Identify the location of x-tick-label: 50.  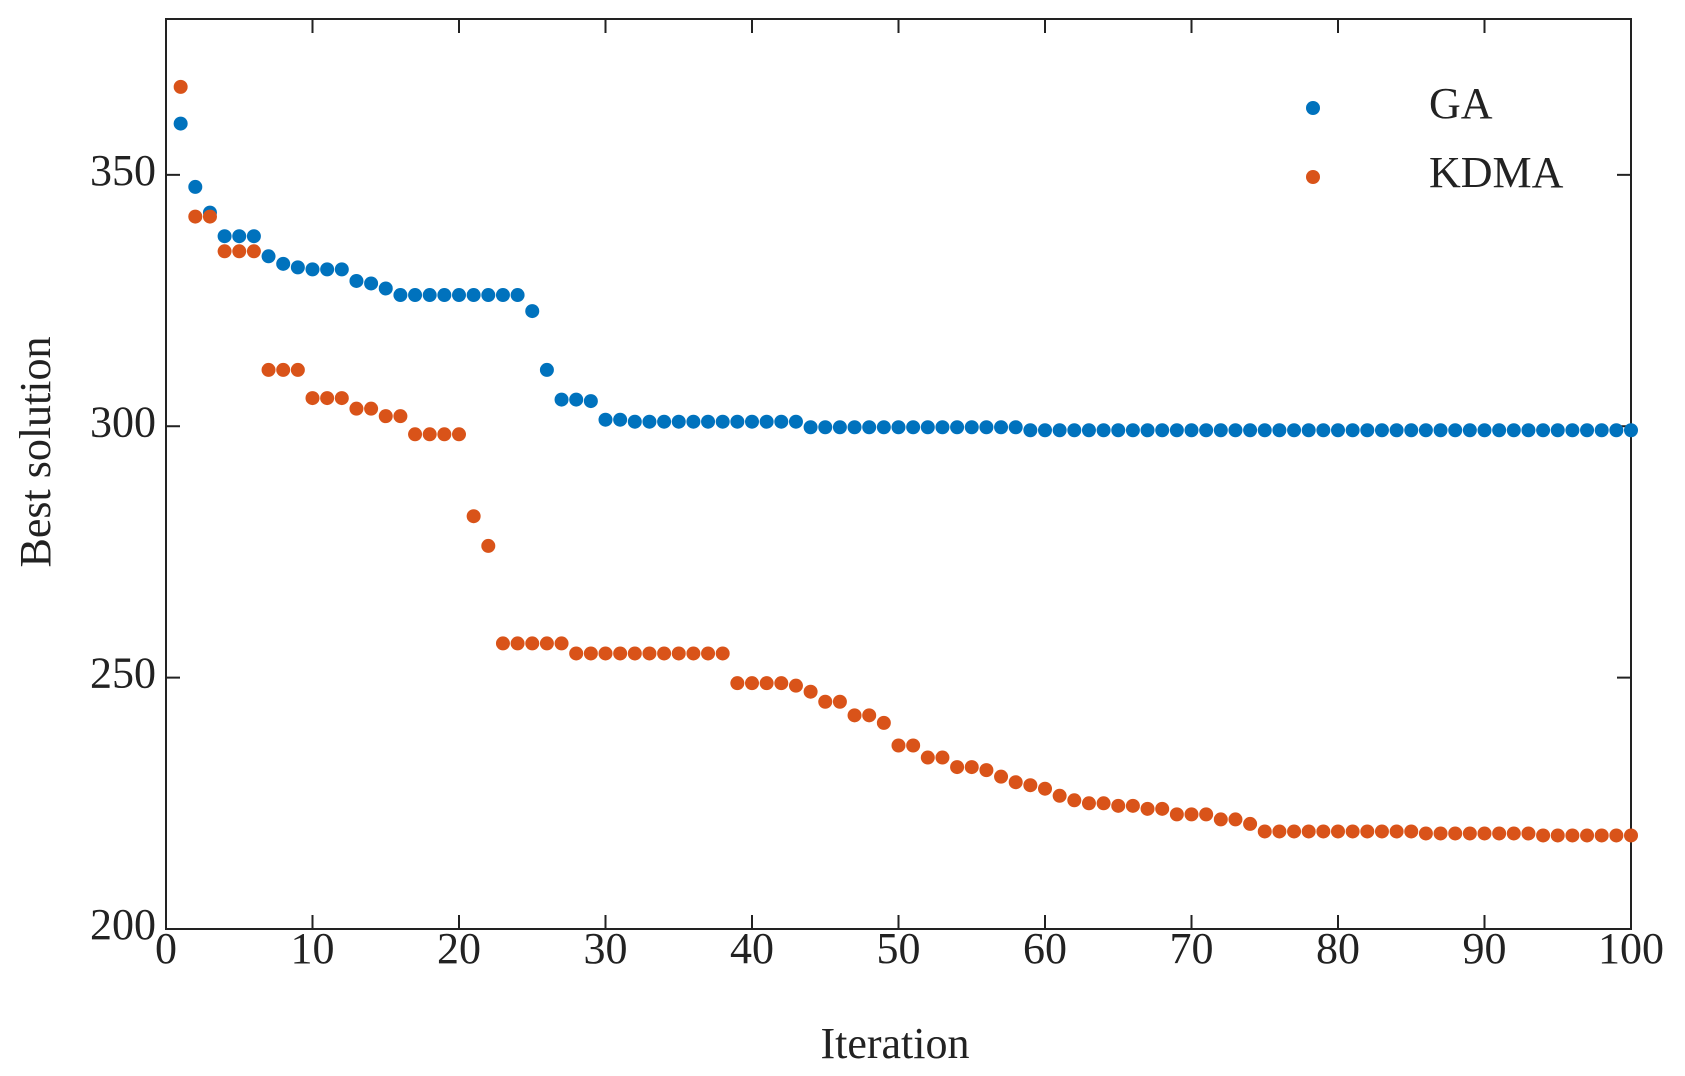
(899, 948).